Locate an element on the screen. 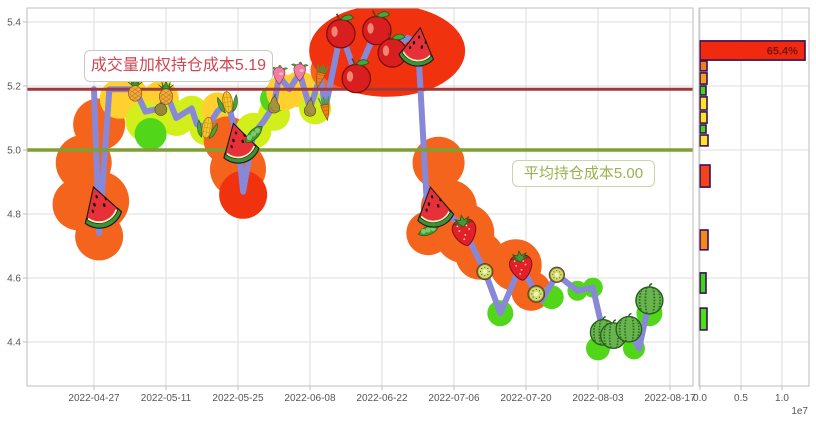 Image resolution: width=816 pixels, height=422 pixels. x-tick-label: 2022-07-06 is located at coordinates (454, 398).